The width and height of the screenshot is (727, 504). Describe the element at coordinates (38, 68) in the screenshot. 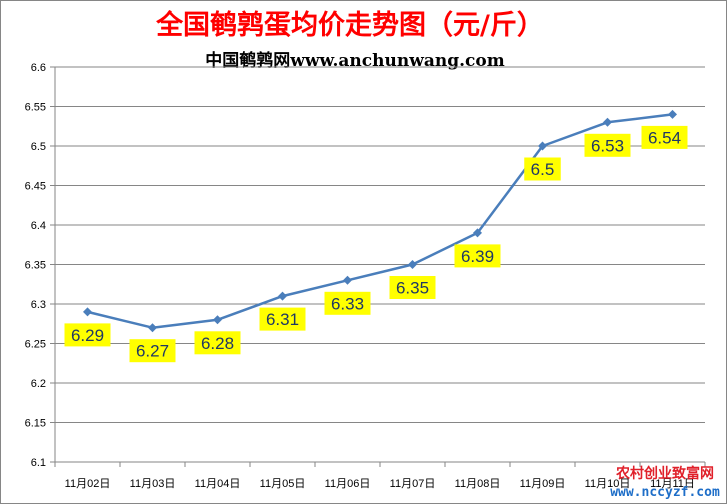

I see `y-tick-label: 6.6` at that location.